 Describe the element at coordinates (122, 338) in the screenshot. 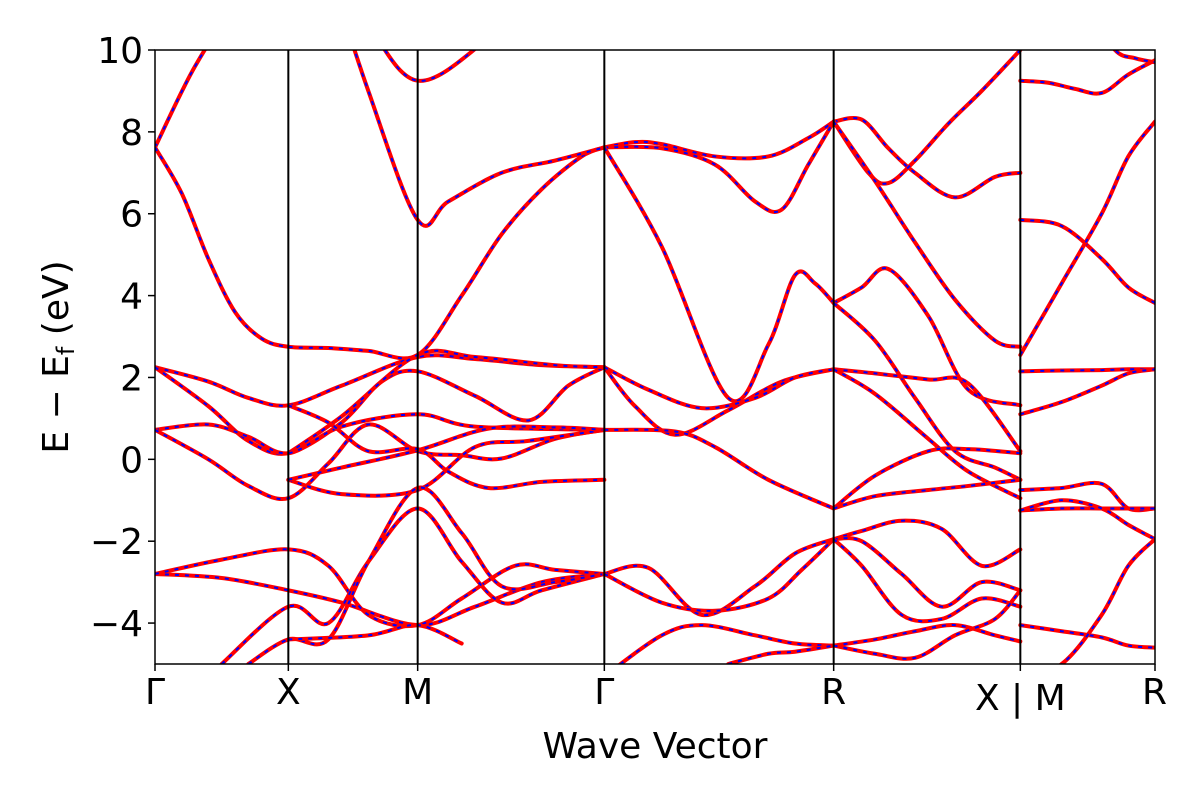

I see `y-axis-ticks: −4 −2 0 2 4 6 8 10` at that location.